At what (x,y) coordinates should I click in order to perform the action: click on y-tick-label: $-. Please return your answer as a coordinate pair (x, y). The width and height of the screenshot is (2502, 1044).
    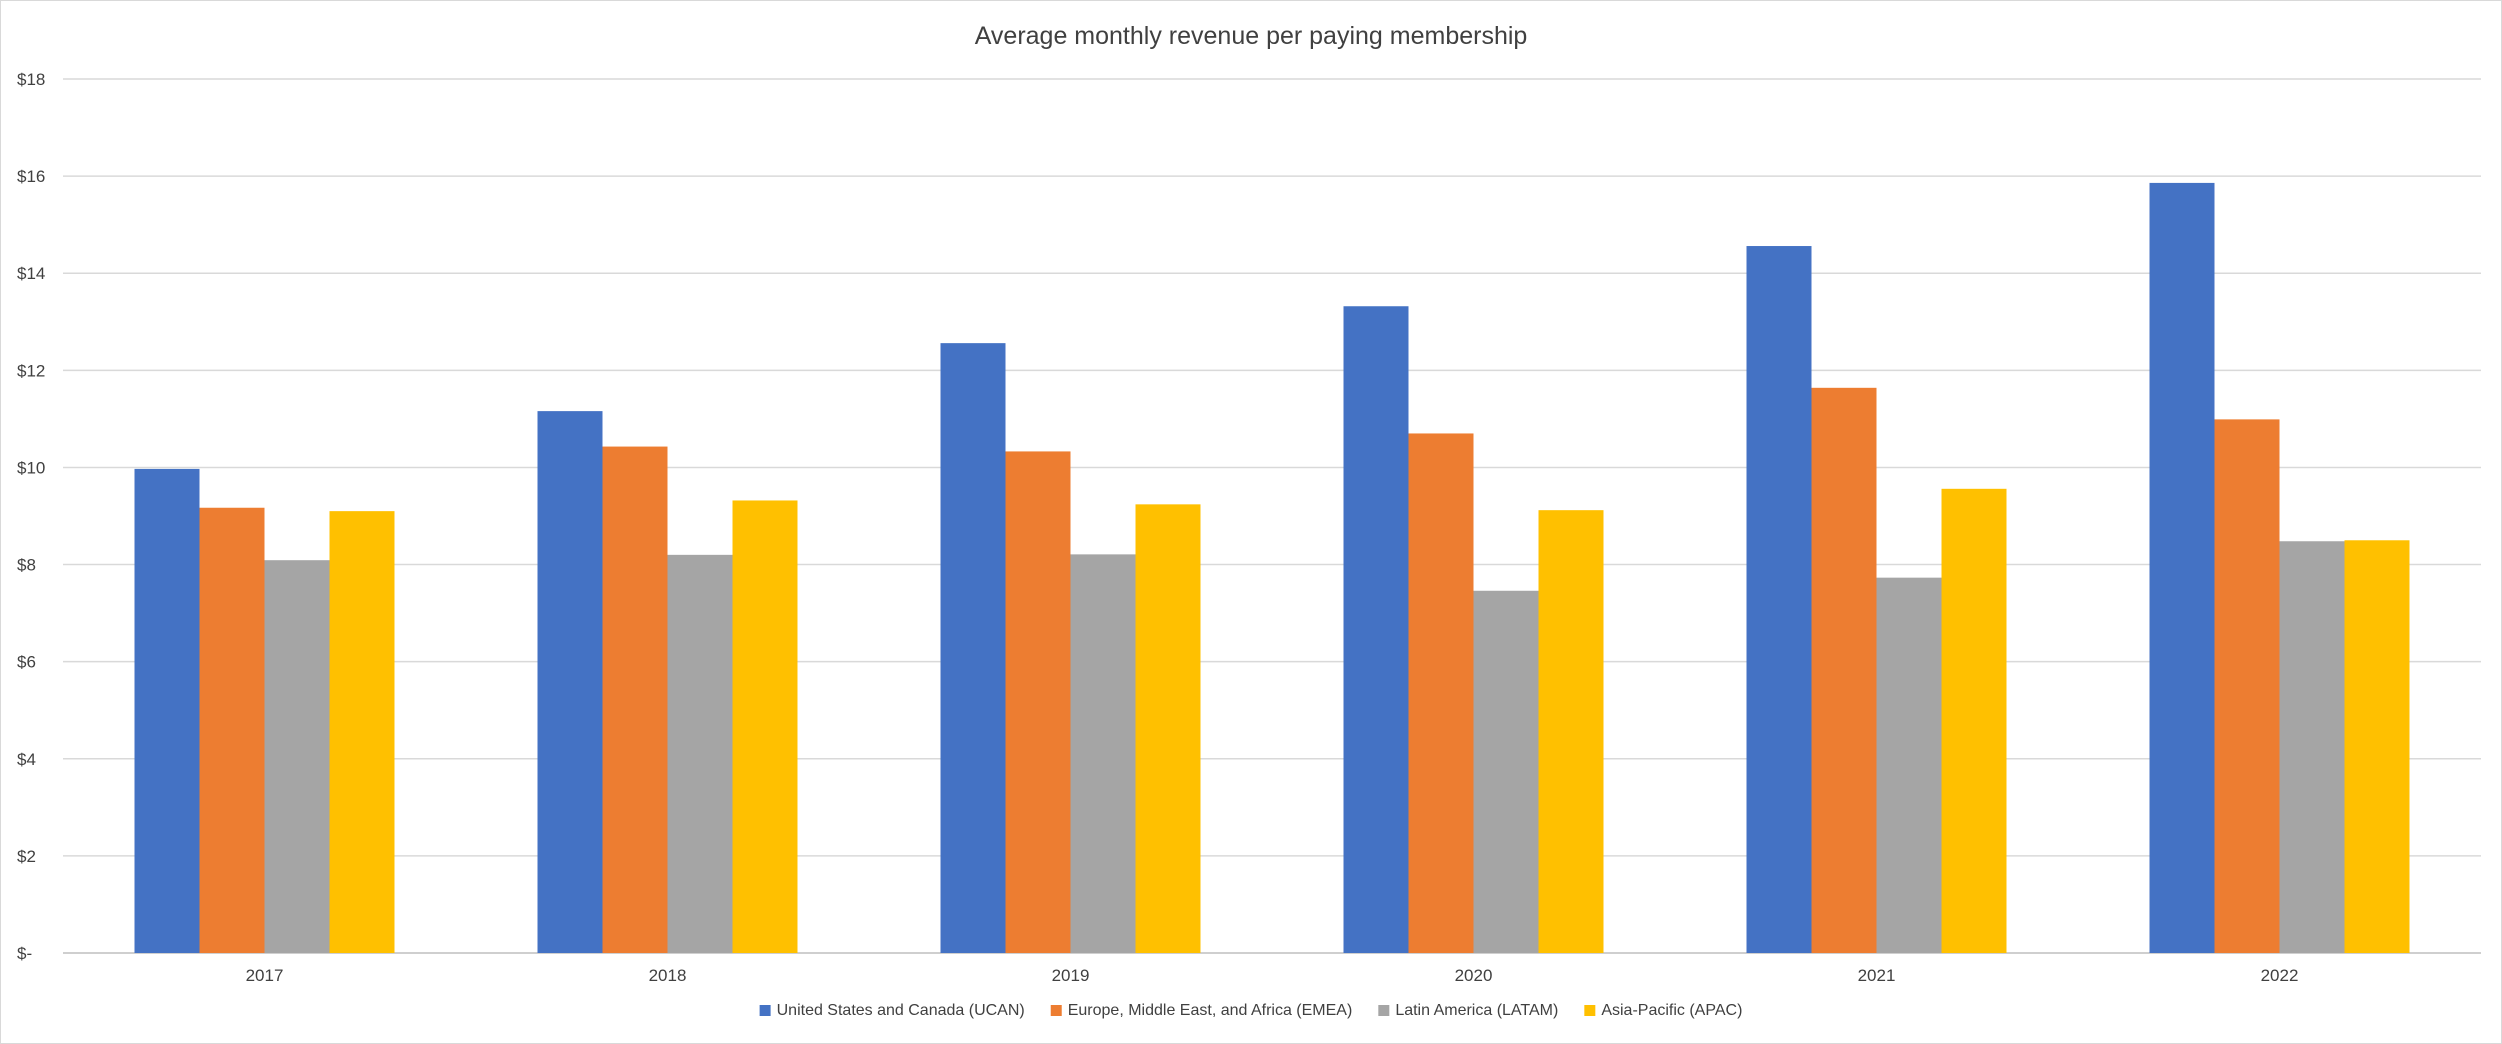
    Looking at the image, I should click on (24, 953).